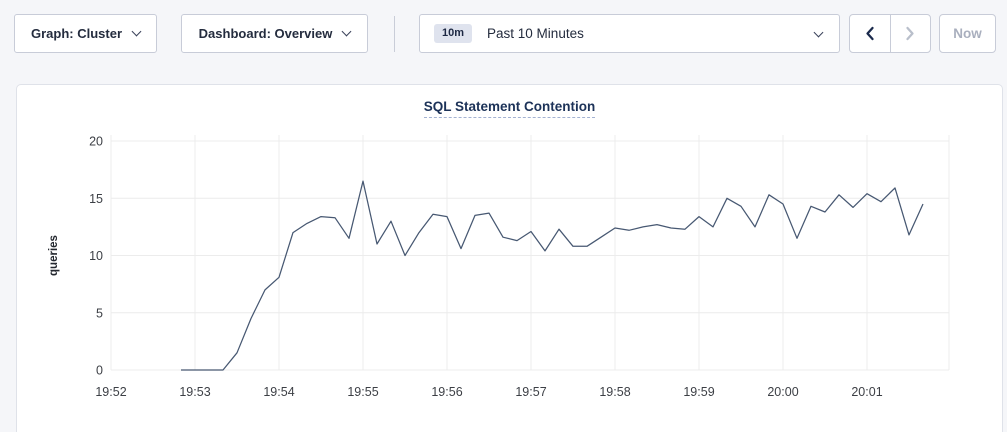 The height and width of the screenshot is (432, 1007). I want to click on time-range-badge: 10m, so click(453, 33).